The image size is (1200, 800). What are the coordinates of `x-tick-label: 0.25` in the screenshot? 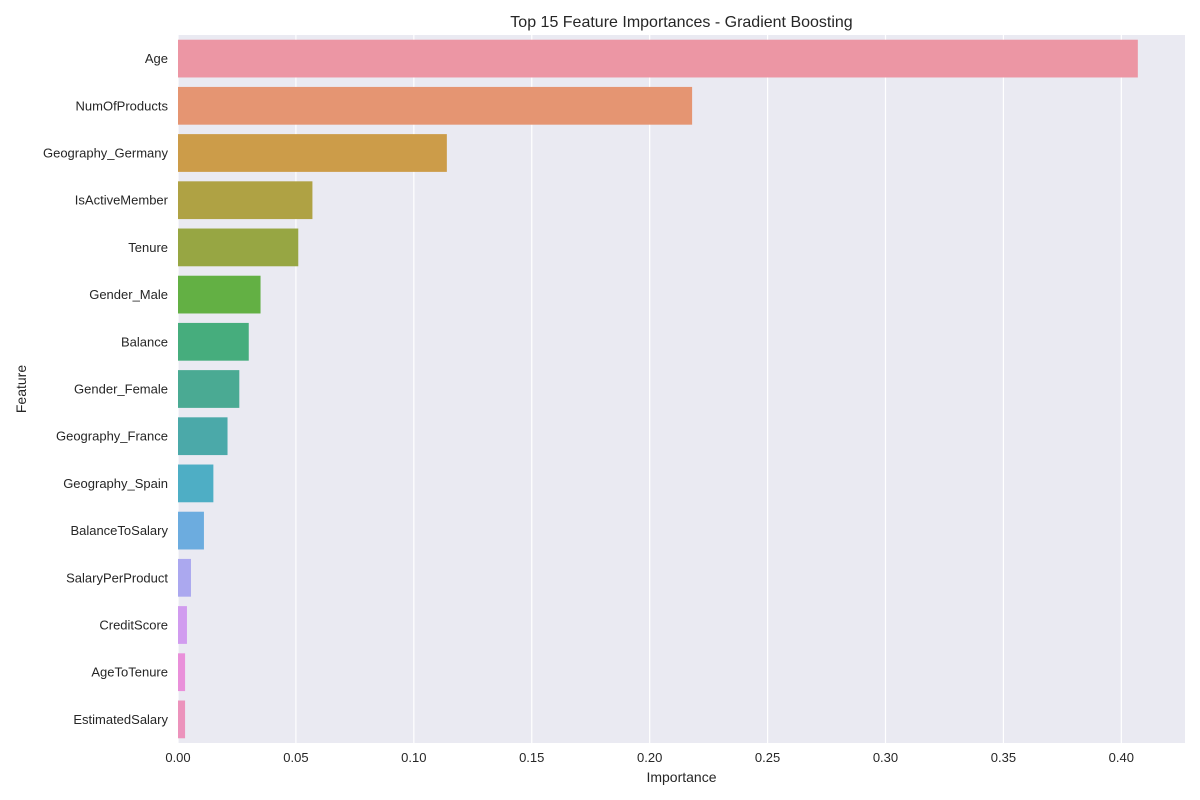 It's located at (767, 757).